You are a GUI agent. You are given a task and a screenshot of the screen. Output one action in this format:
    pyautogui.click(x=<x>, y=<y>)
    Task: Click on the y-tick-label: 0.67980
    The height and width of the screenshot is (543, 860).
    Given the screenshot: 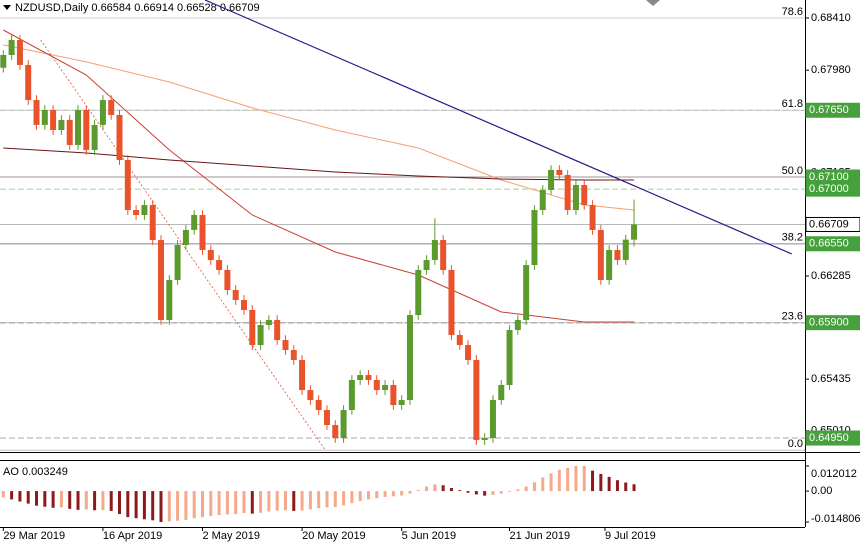 What is the action you would take?
    pyautogui.click(x=831, y=70)
    